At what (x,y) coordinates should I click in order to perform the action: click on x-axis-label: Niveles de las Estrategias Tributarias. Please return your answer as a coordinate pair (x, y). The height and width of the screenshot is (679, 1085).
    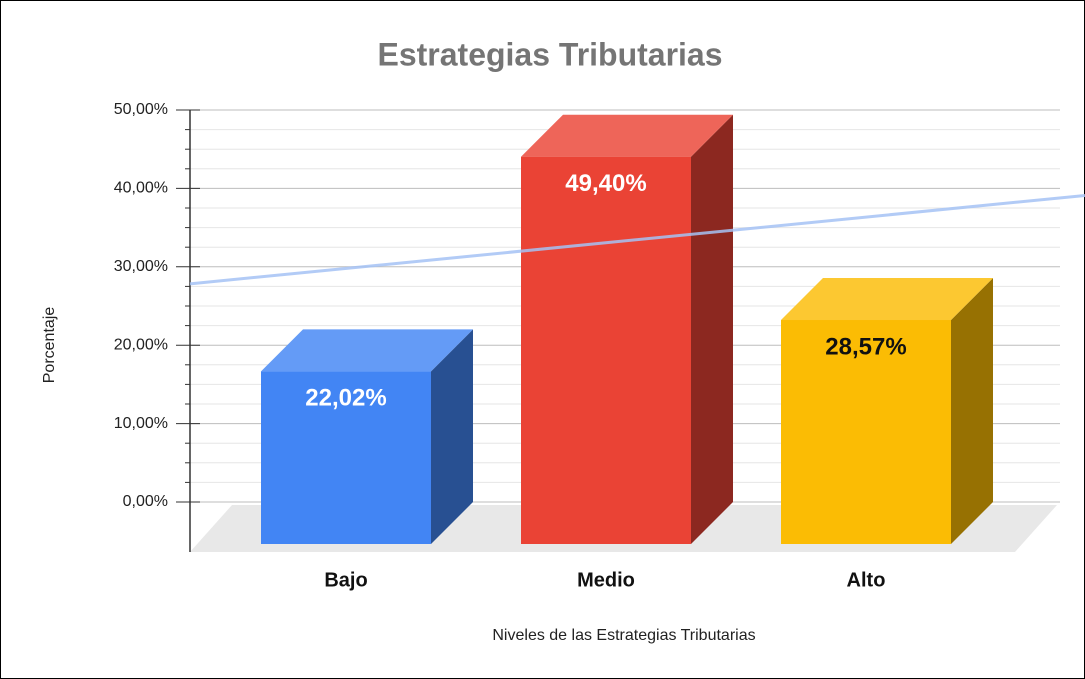
    Looking at the image, I should click on (623, 635).